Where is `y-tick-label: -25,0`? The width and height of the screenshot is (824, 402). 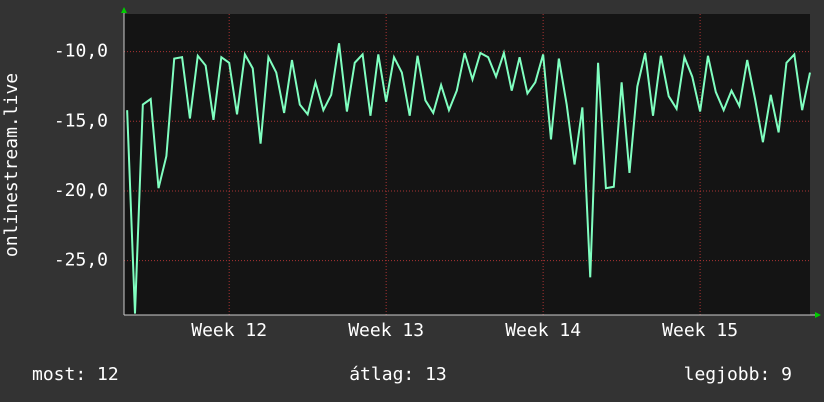
y-tick-label: -25,0 is located at coordinates (81, 260).